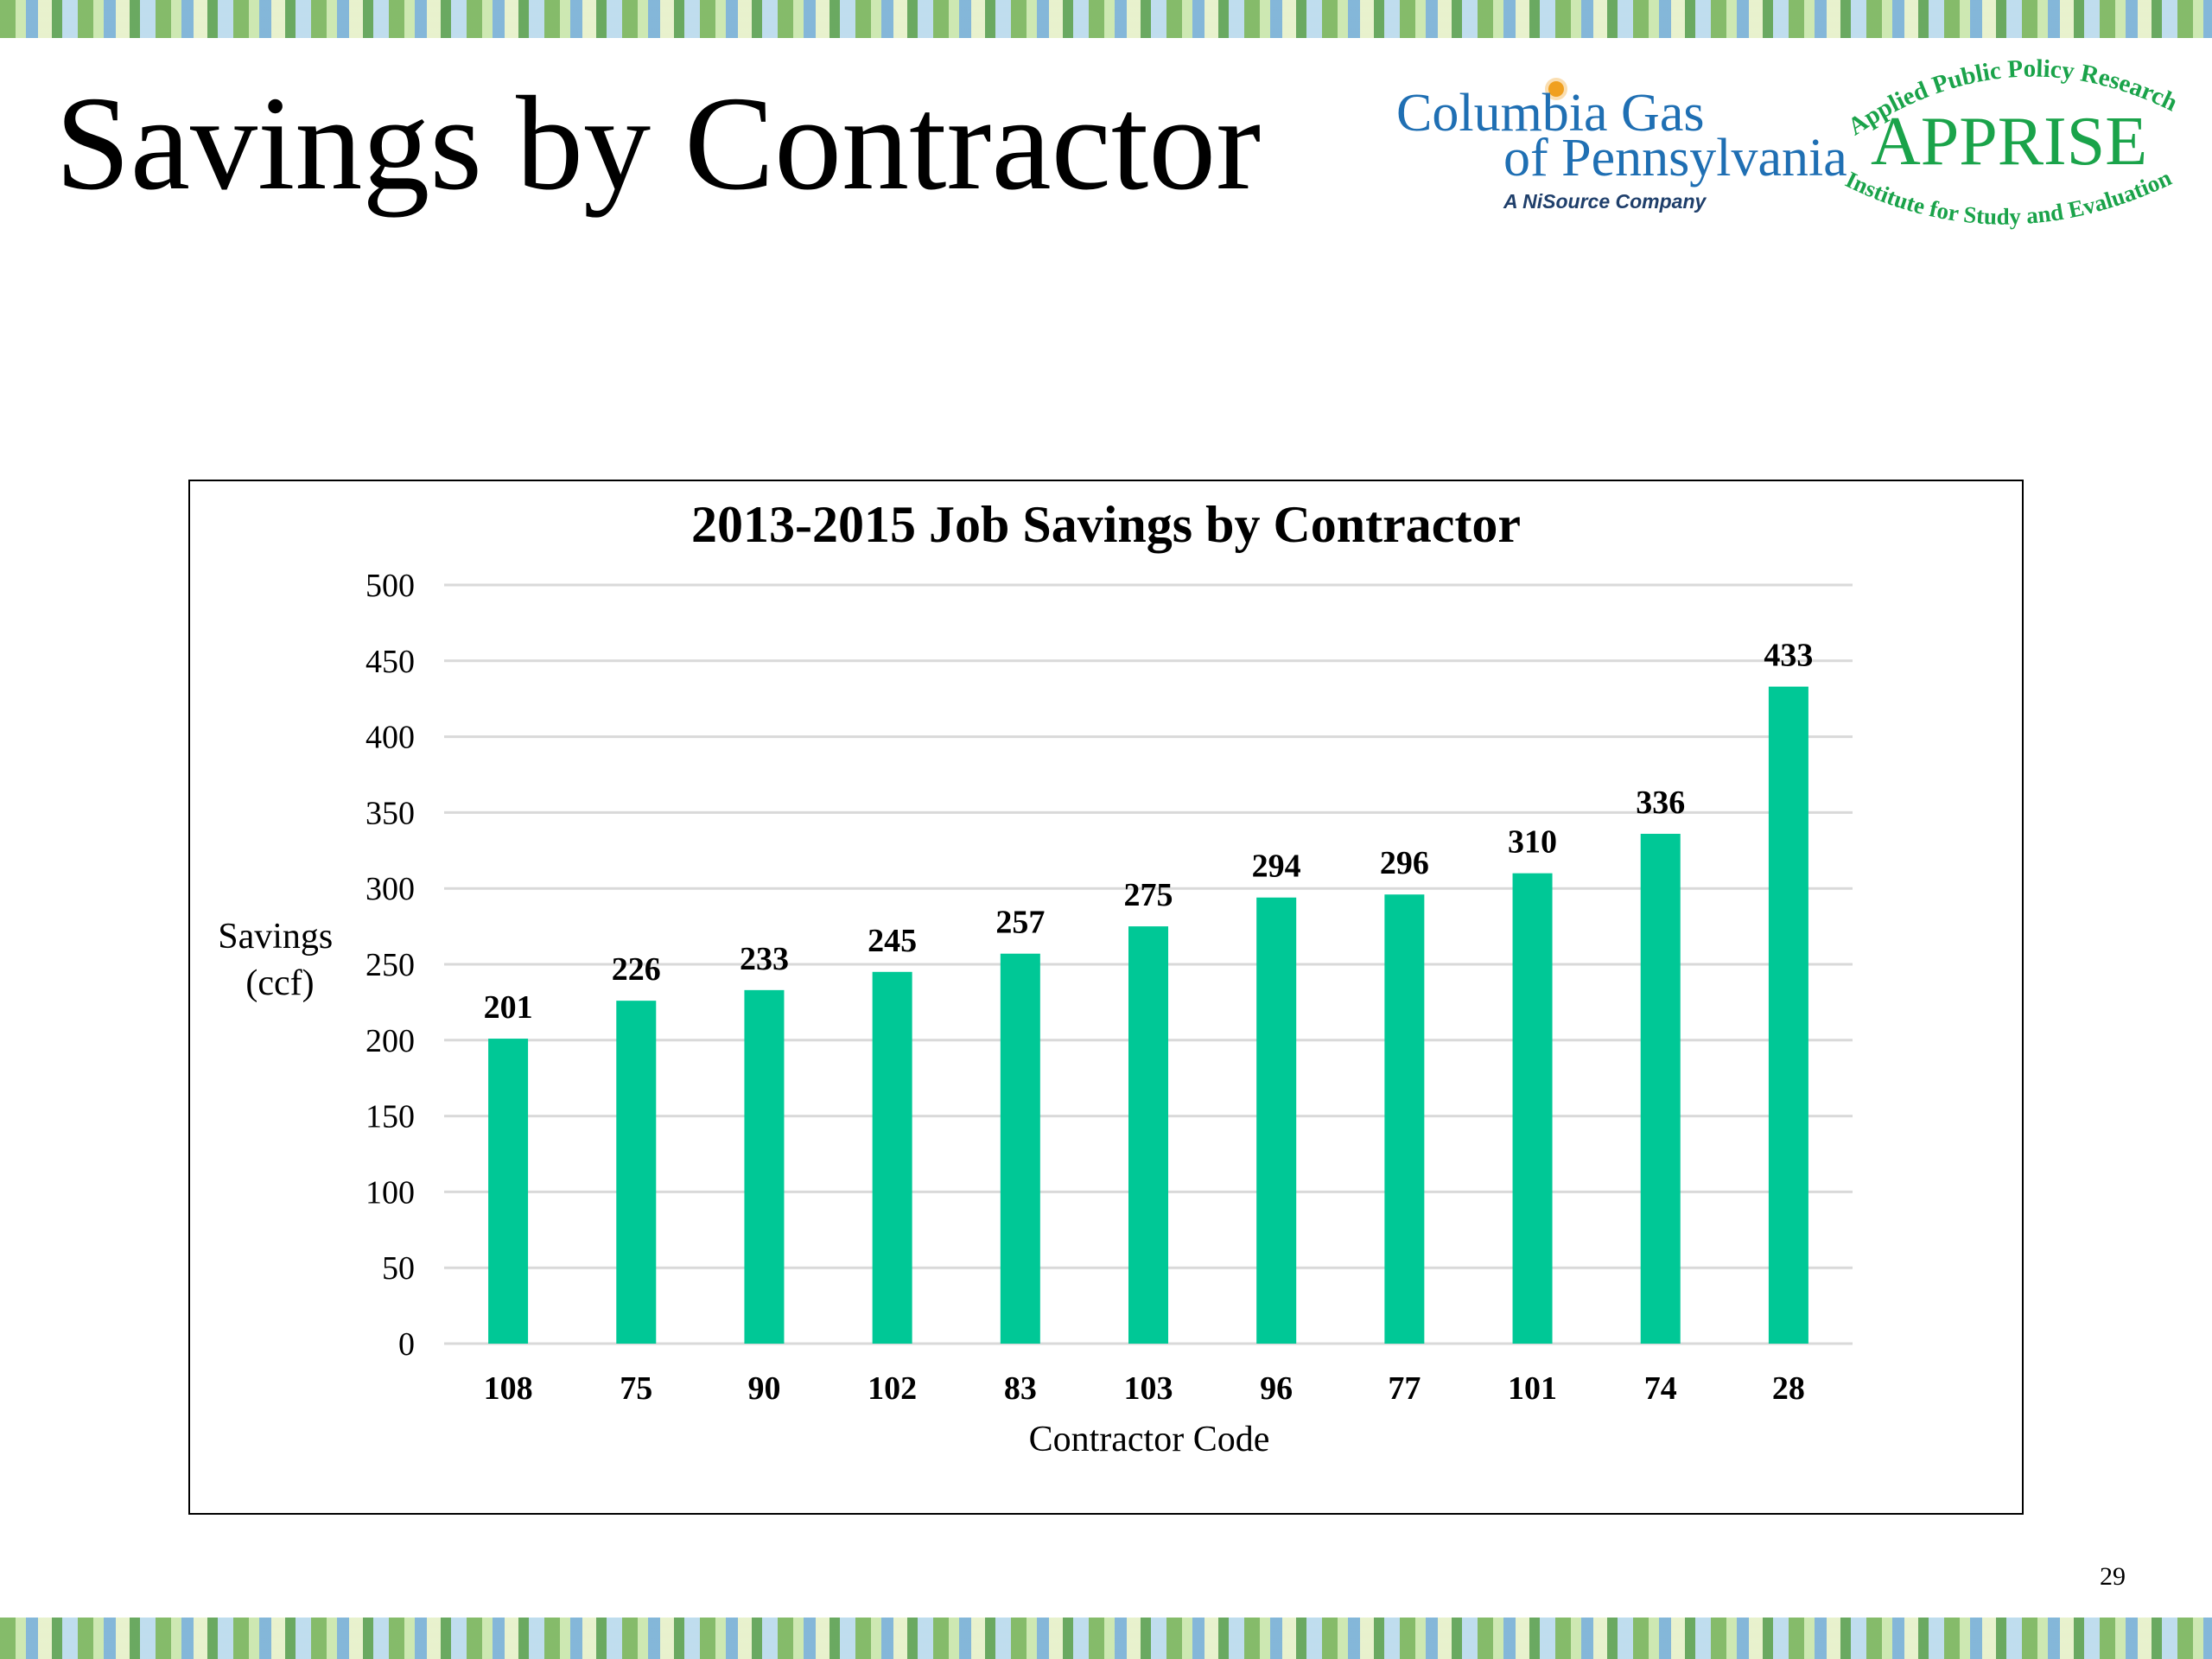  I want to click on x-tick-label: 108, so click(508, 1388).